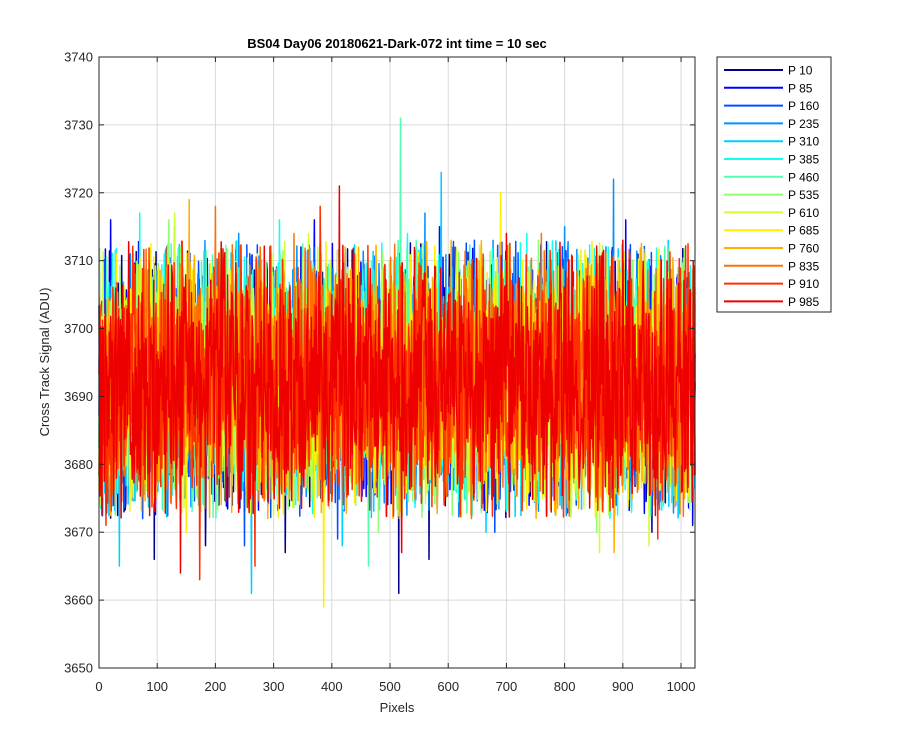 The height and width of the screenshot is (750, 900). What do you see at coordinates (78, 260) in the screenshot?
I see `y-tick-label: 3710` at bounding box center [78, 260].